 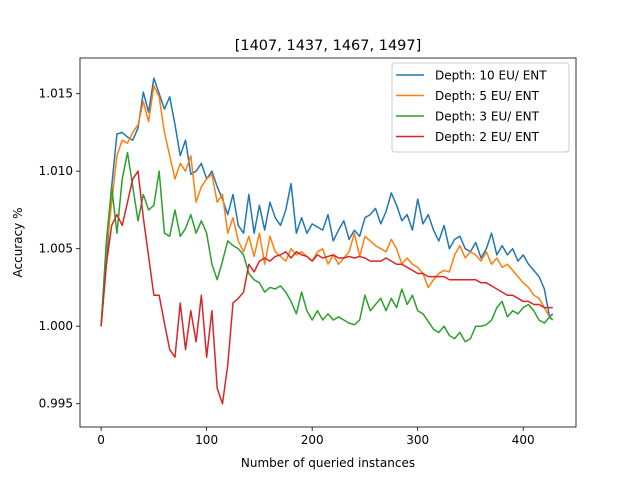 I want to click on legend-label-1: Depth: 10 EU/ ENT, so click(x=491, y=76).